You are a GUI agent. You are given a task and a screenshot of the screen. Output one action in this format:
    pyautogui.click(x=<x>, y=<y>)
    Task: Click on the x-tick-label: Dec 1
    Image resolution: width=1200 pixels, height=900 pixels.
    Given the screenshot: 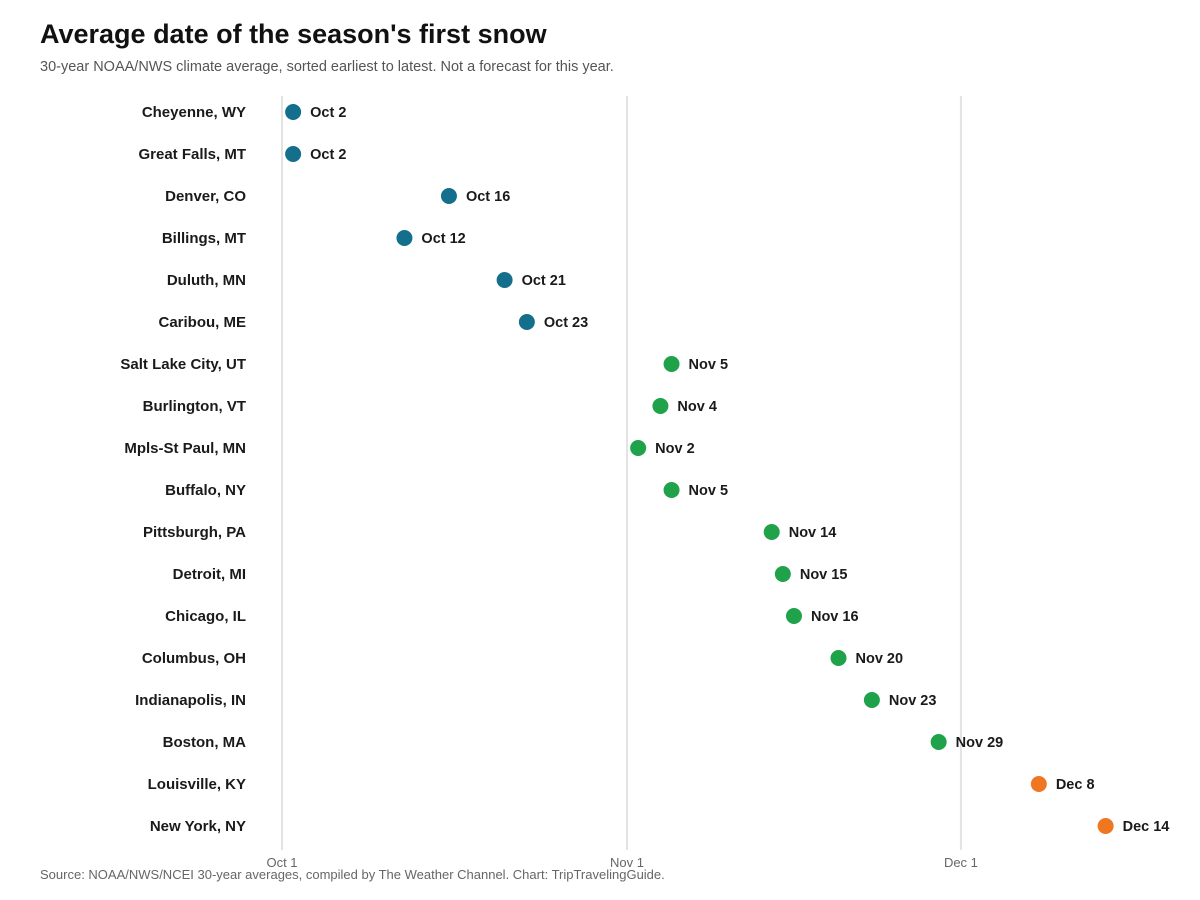 What is the action you would take?
    pyautogui.click(x=961, y=862)
    